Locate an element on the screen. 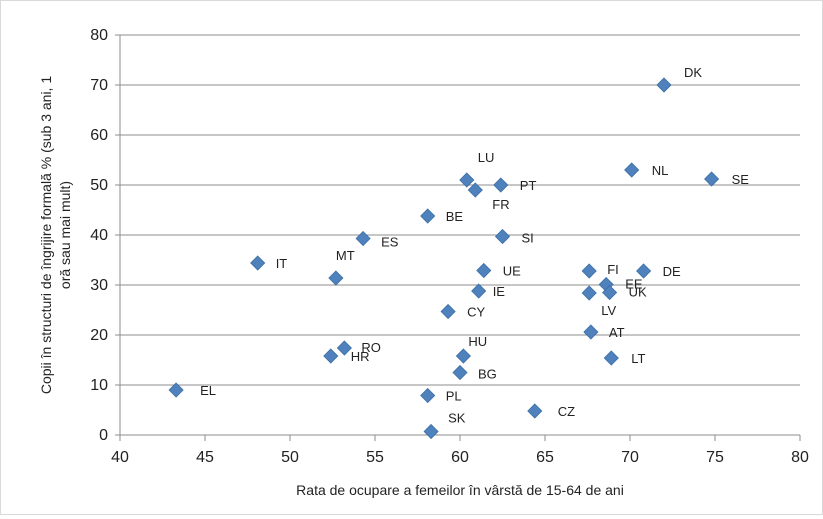  point-ue is located at coordinates (484, 270).